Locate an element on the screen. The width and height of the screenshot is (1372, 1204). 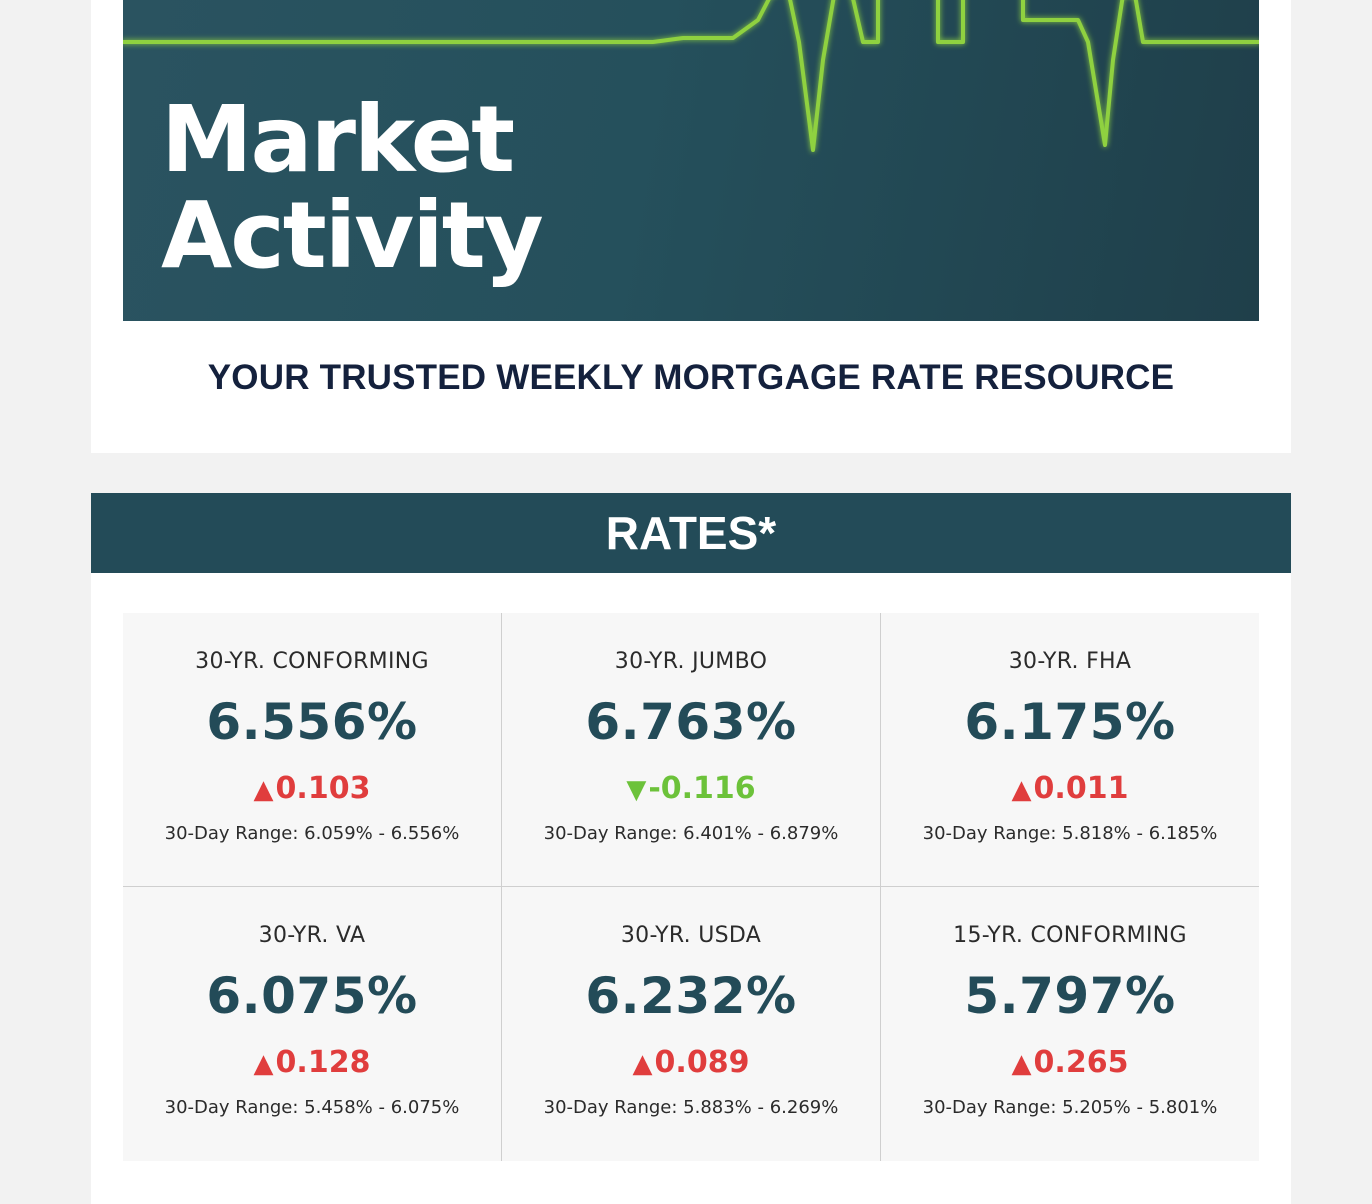
rate-range: 30-Day Range: 6.059% - 6.556% is located at coordinates (312, 833).